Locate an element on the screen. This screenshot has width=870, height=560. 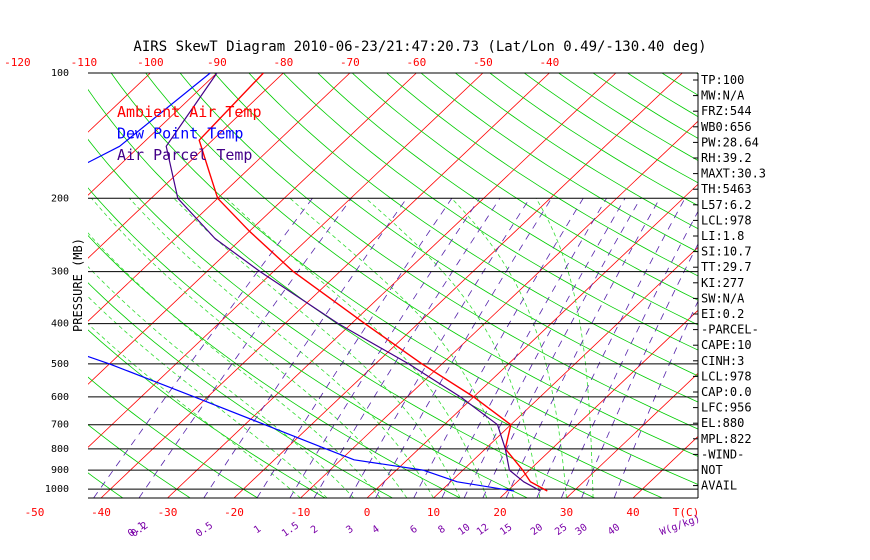
legend-entry: Dew Point Temp is located at coordinates (180, 134).